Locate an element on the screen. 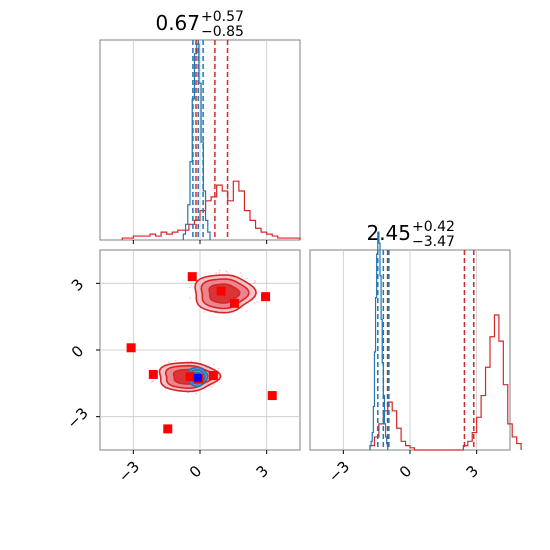 This screenshot has width=550, height=550. posterior-b-histogram is located at coordinates (379, 340).